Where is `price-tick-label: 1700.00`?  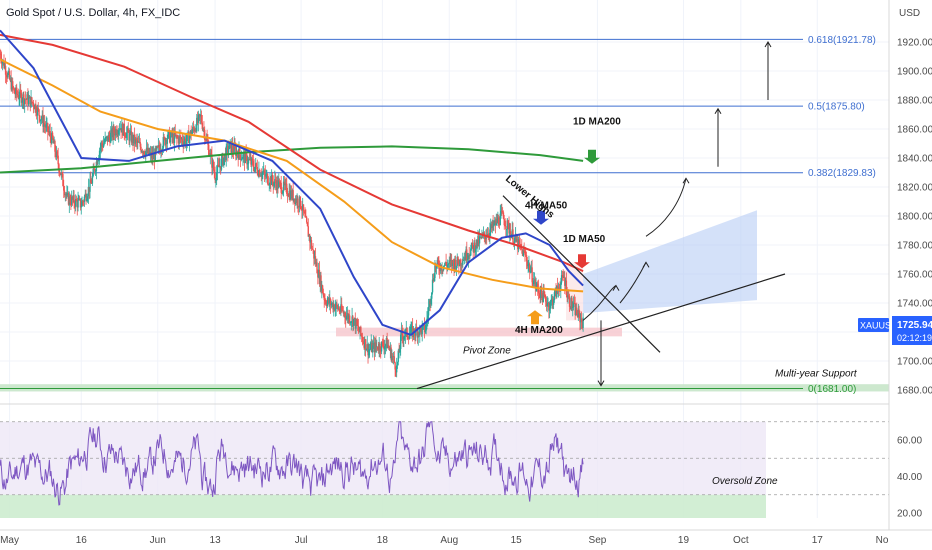 price-tick-label: 1700.00 is located at coordinates (914, 362).